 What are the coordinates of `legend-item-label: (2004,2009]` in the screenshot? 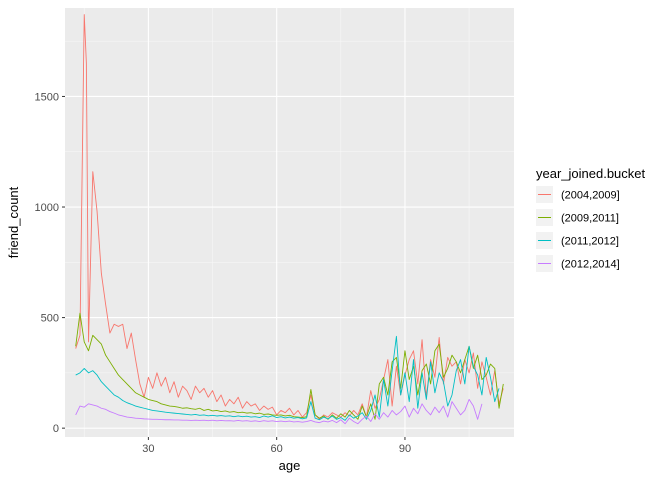 It's located at (590, 196).